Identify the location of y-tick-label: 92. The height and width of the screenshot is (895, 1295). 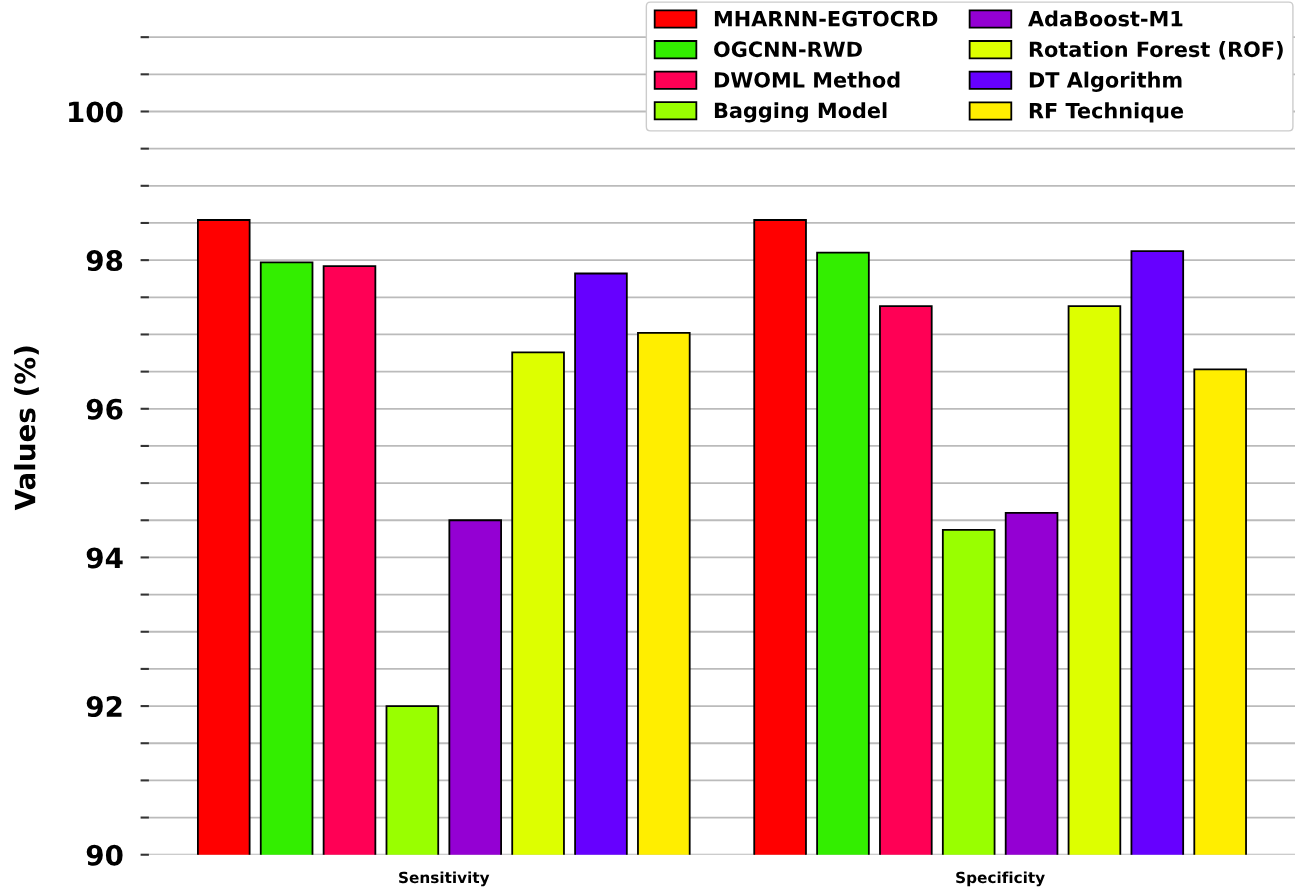
(104, 707).